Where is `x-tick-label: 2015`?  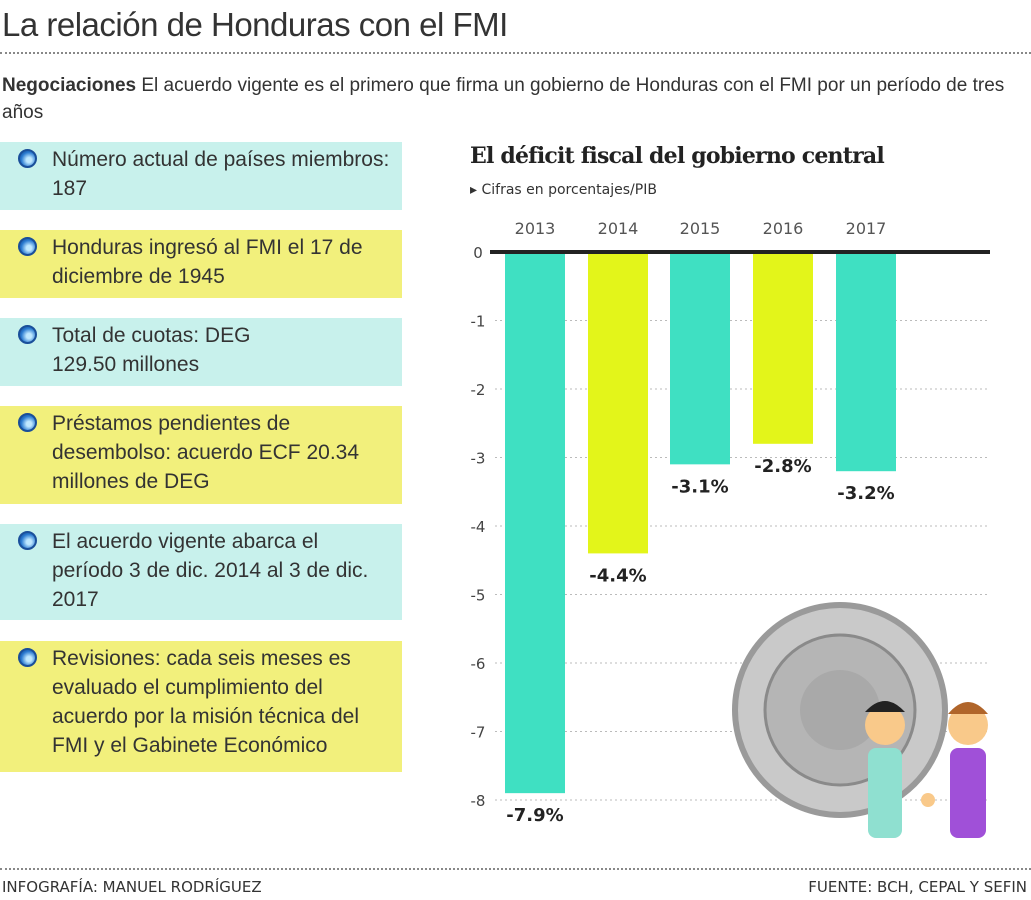
x-tick-label: 2015 is located at coordinates (700, 228).